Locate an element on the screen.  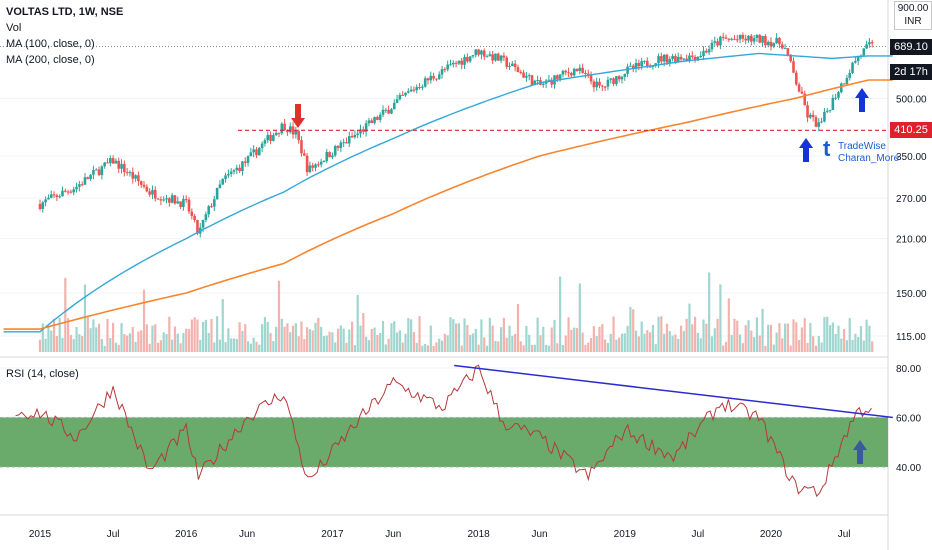
price-tick-label: 270.00 is located at coordinates (911, 199).